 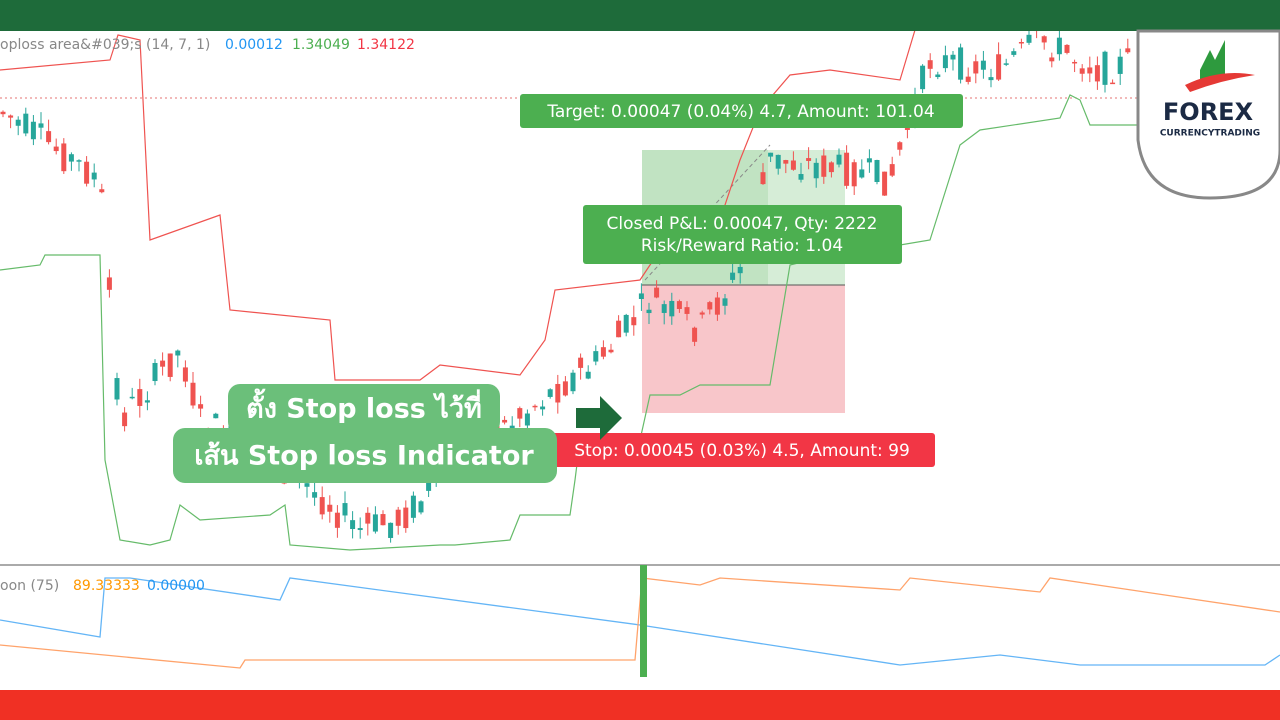 What do you see at coordinates (599, 418) in the screenshot?
I see `arrow` at bounding box center [599, 418].